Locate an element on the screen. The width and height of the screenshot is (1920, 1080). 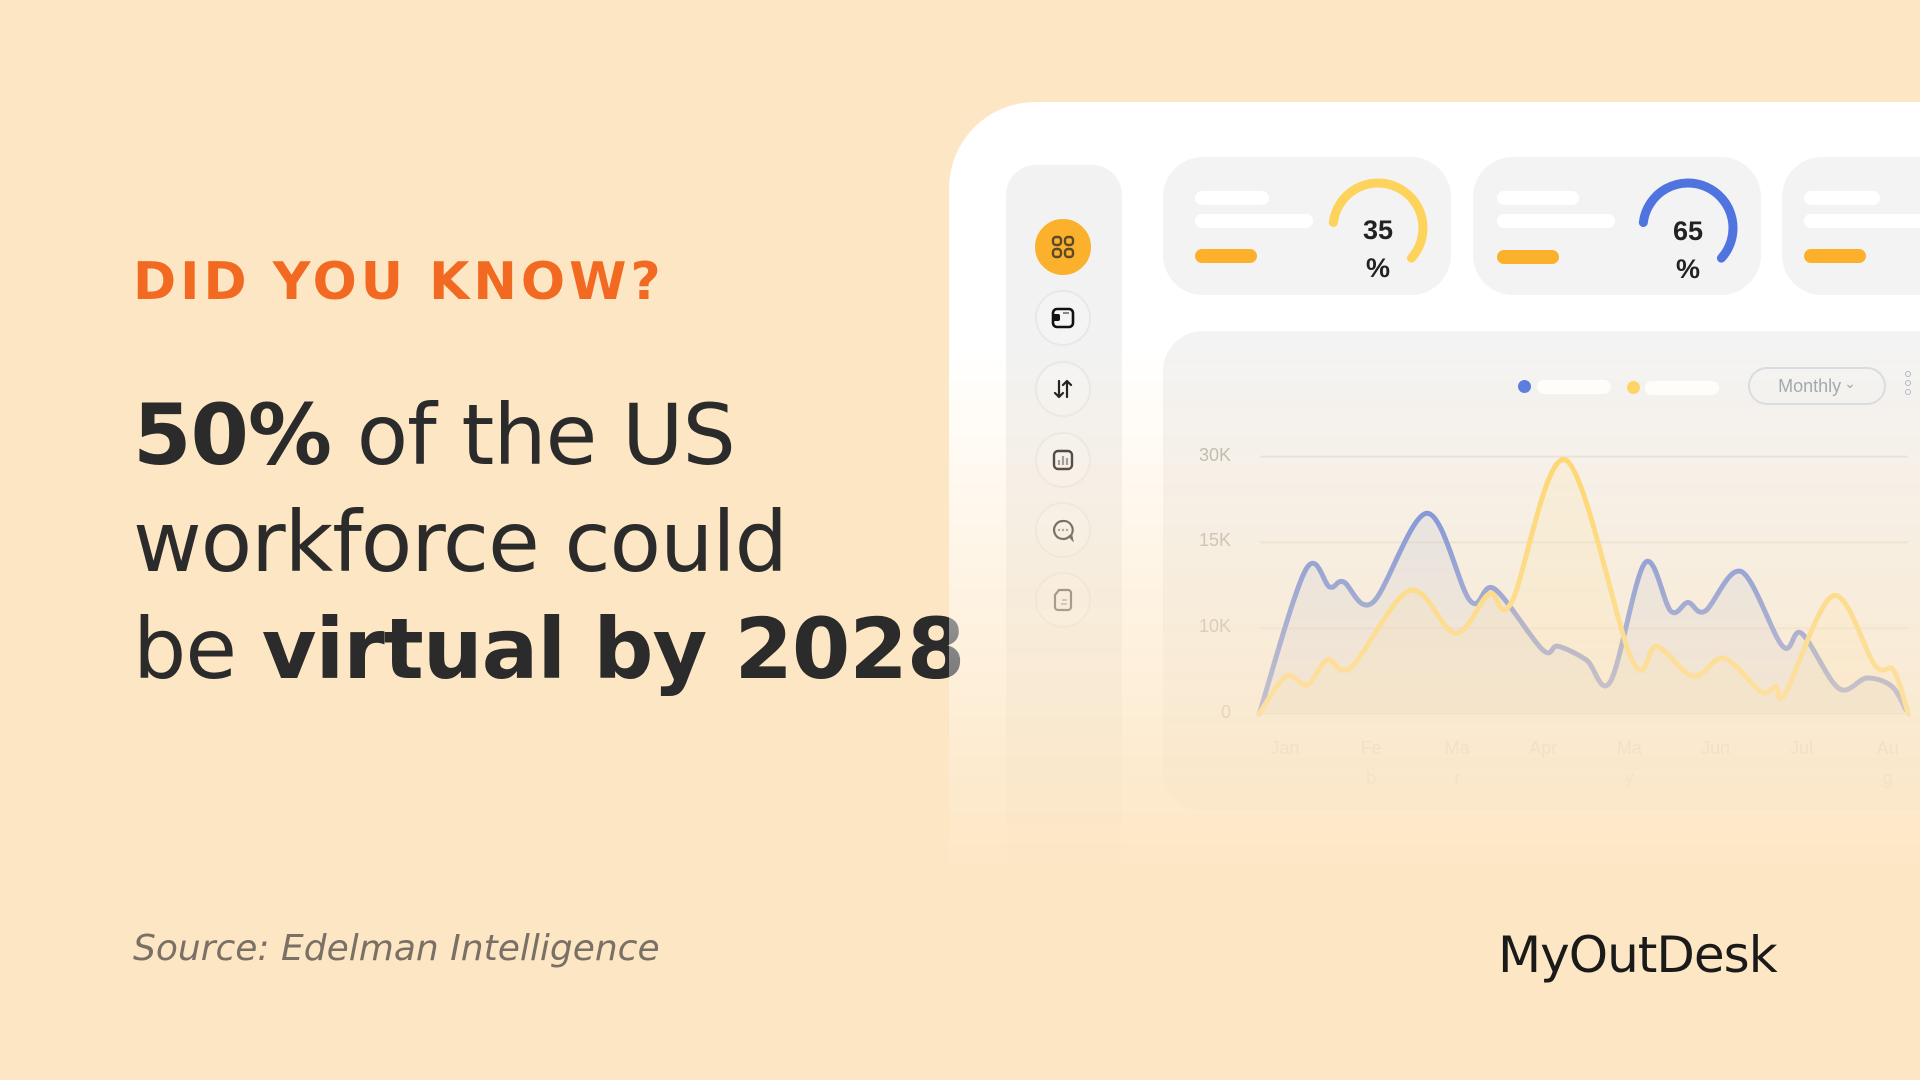
sidebar-item-reports is located at coordinates (1063, 460).